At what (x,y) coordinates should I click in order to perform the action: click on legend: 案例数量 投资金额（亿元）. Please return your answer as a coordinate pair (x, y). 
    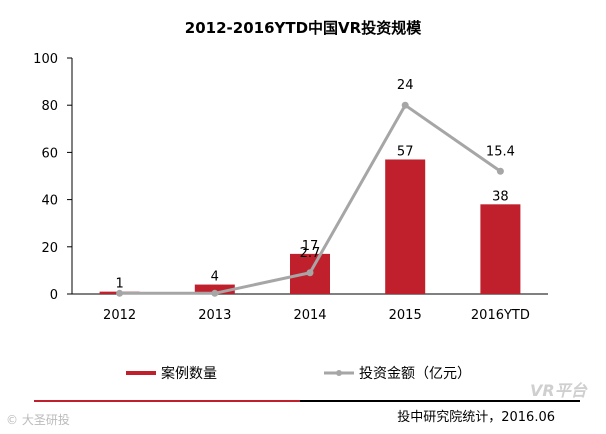
    Looking at the image, I should click on (298, 373).